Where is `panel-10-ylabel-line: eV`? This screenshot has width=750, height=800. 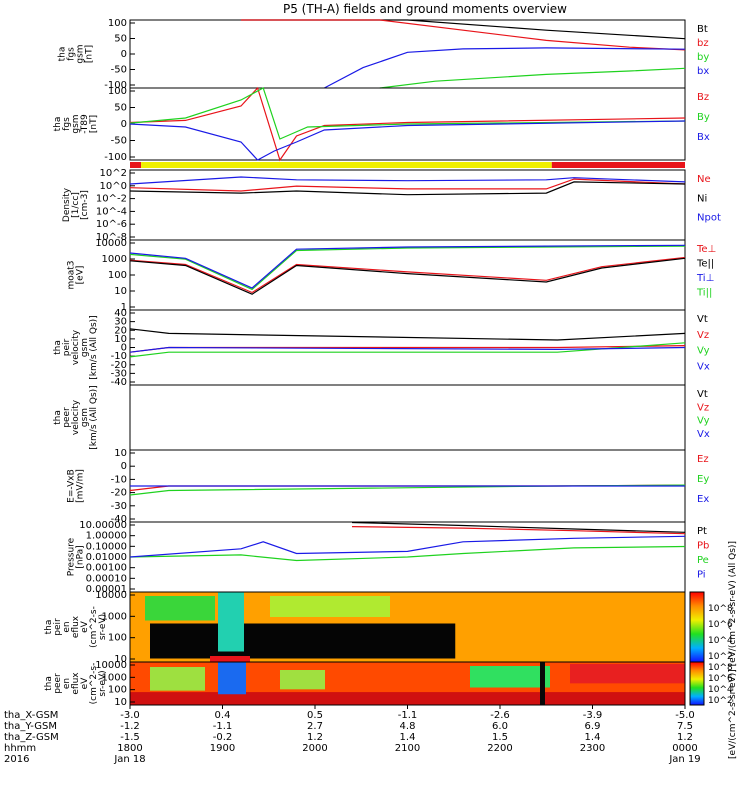 panel-10-ylabel-line: eV is located at coordinates (85, 683).